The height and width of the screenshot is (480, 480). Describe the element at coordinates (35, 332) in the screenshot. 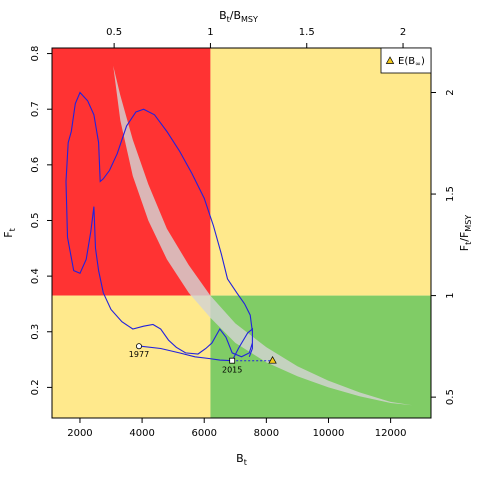

I see `y-tick-label: 0.3` at that location.